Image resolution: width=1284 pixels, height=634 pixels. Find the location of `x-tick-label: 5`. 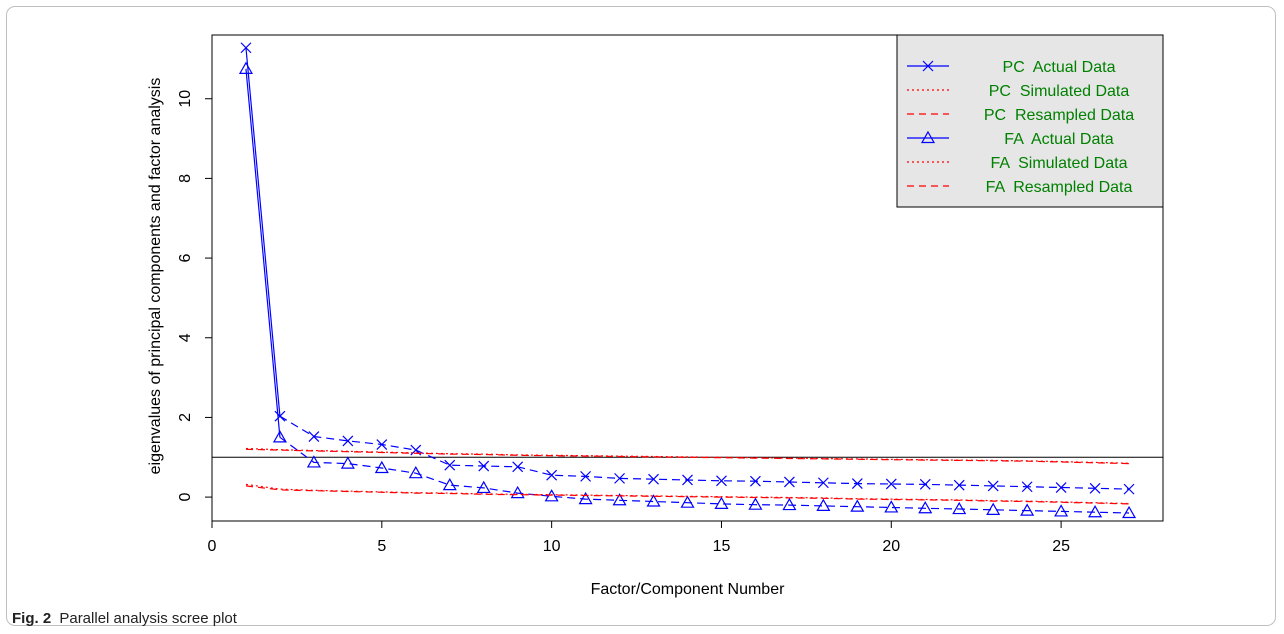

x-tick-label: 5 is located at coordinates (381, 546).